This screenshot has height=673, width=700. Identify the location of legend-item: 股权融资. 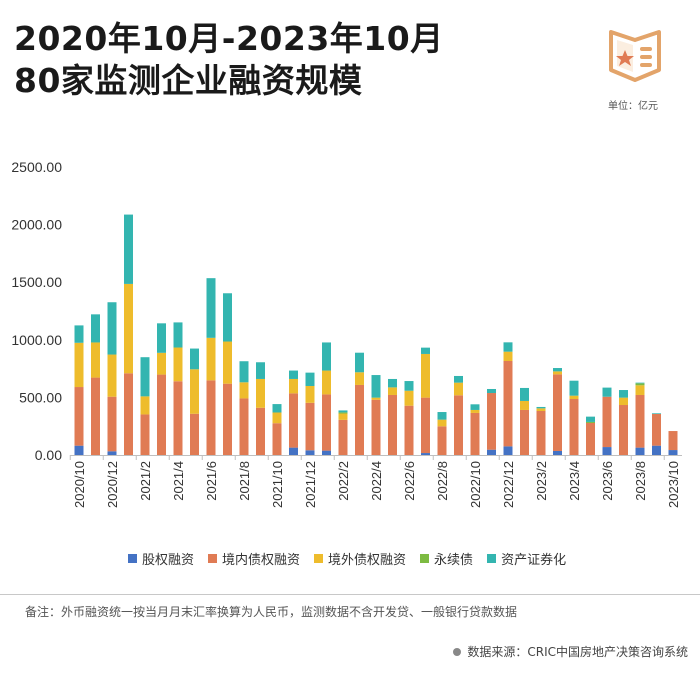
(161, 558).